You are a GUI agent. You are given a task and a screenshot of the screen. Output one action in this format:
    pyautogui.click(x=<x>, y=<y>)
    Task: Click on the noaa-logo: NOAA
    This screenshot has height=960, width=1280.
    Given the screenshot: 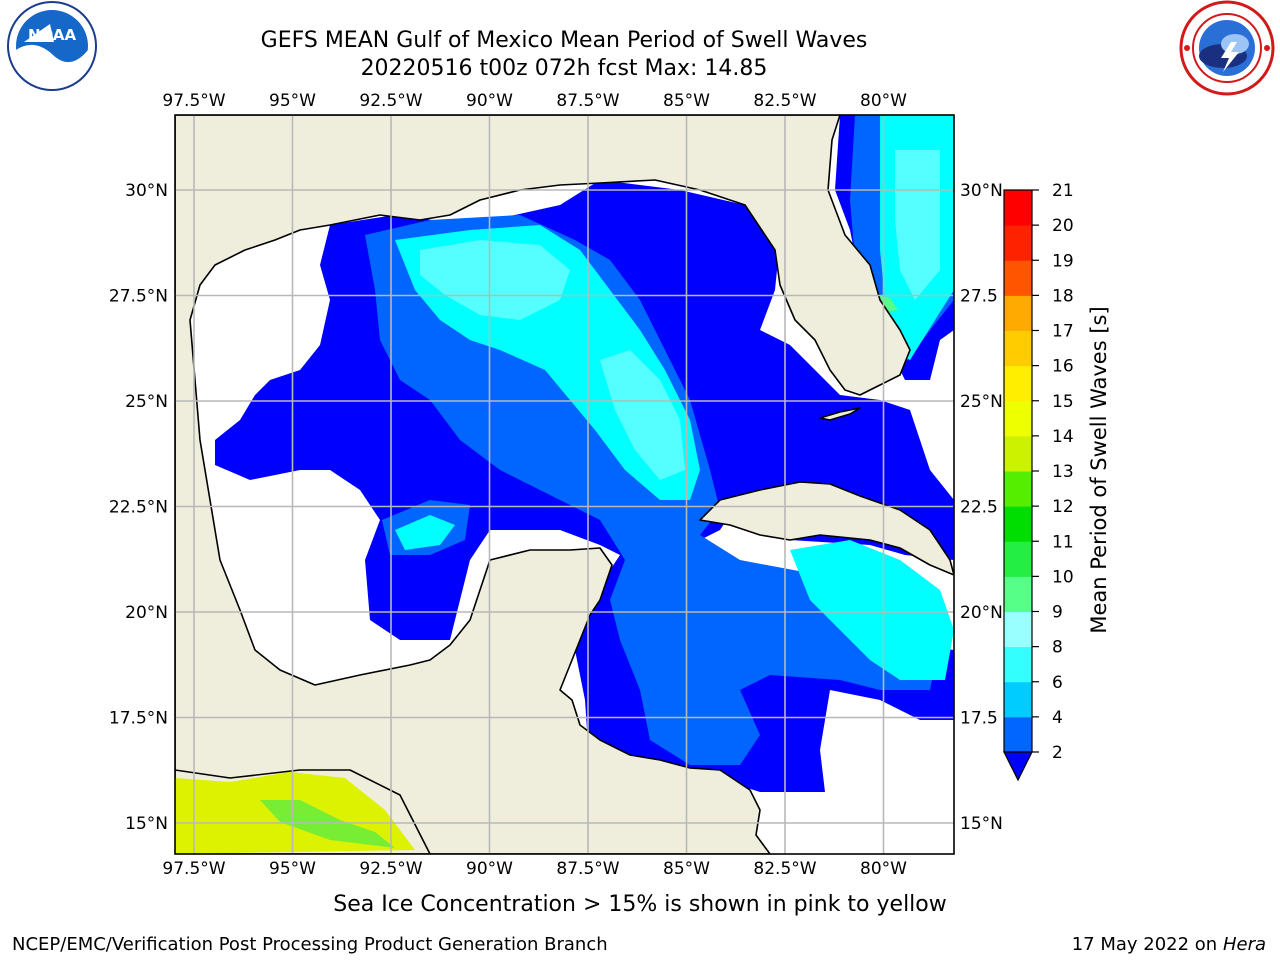 What is the action you would take?
    pyautogui.click(x=52, y=46)
    